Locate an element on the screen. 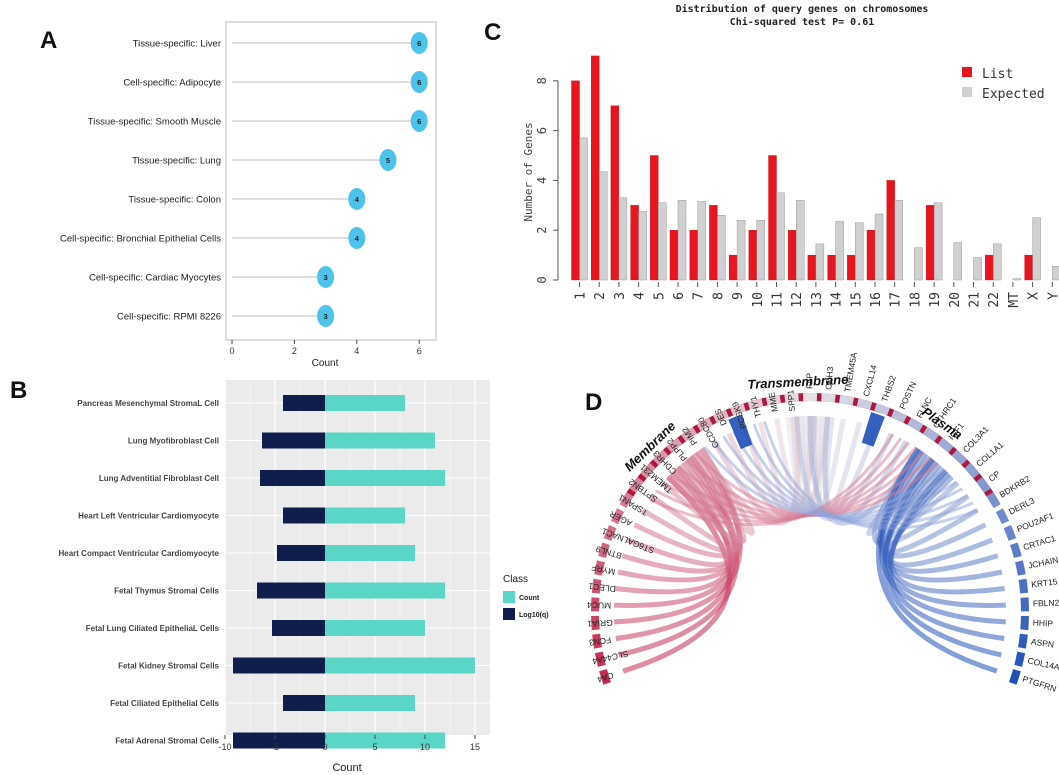 This screenshot has width=1059, height=775. panel-c-x-tick-label: 6 is located at coordinates (679, 296).